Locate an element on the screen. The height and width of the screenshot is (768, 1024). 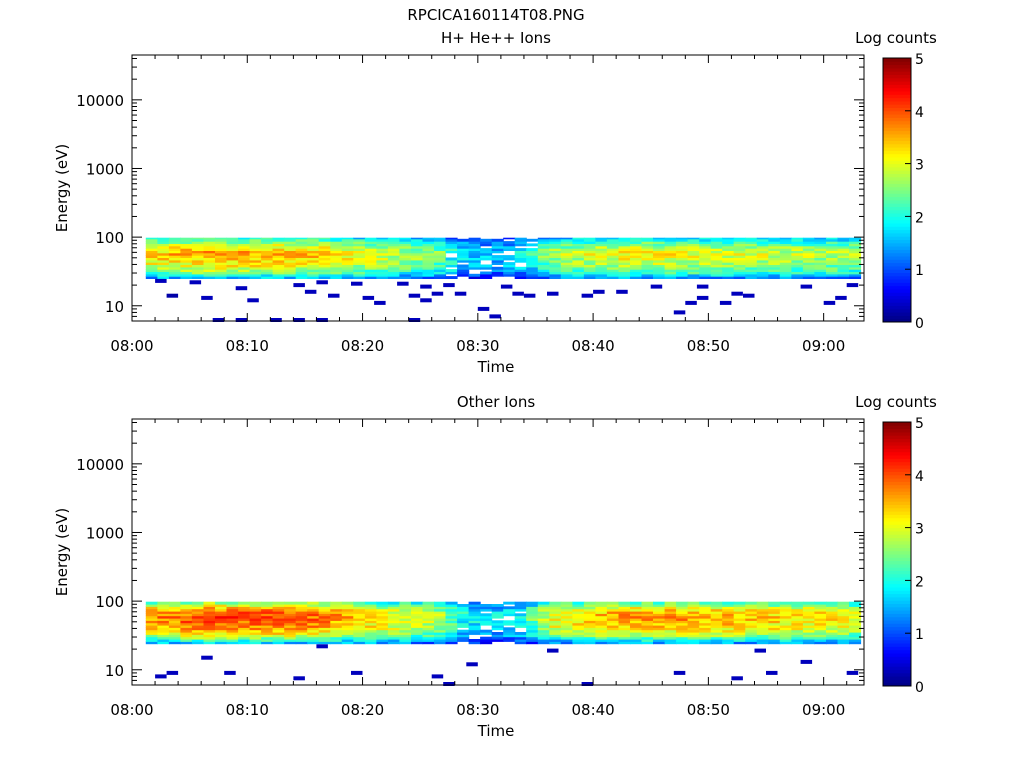
y-tick-label: 100 is located at coordinates (109, 602).